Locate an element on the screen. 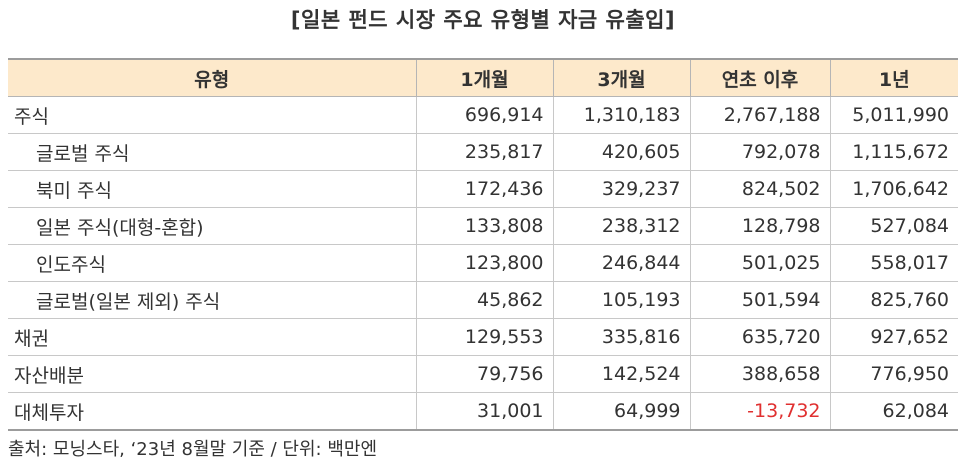 Image resolution: width=966 pixels, height=467 pixels. value-cell: 1,310,183 is located at coordinates (621, 115).